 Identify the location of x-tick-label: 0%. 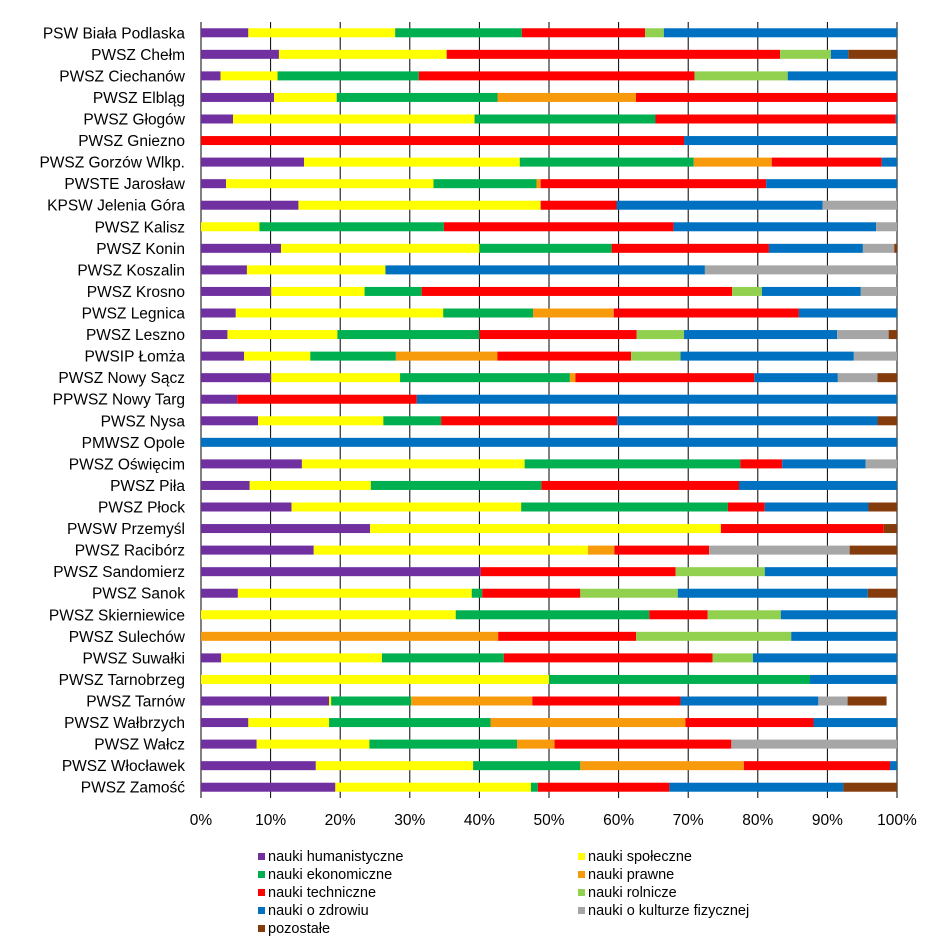
(201, 820).